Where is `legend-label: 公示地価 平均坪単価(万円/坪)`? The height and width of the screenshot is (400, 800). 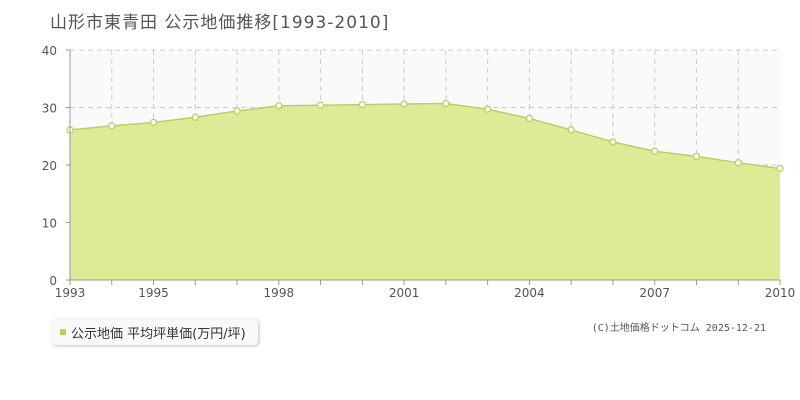 legend-label: 公示地価 平均坪単価(万円/坪) is located at coordinates (158, 334).